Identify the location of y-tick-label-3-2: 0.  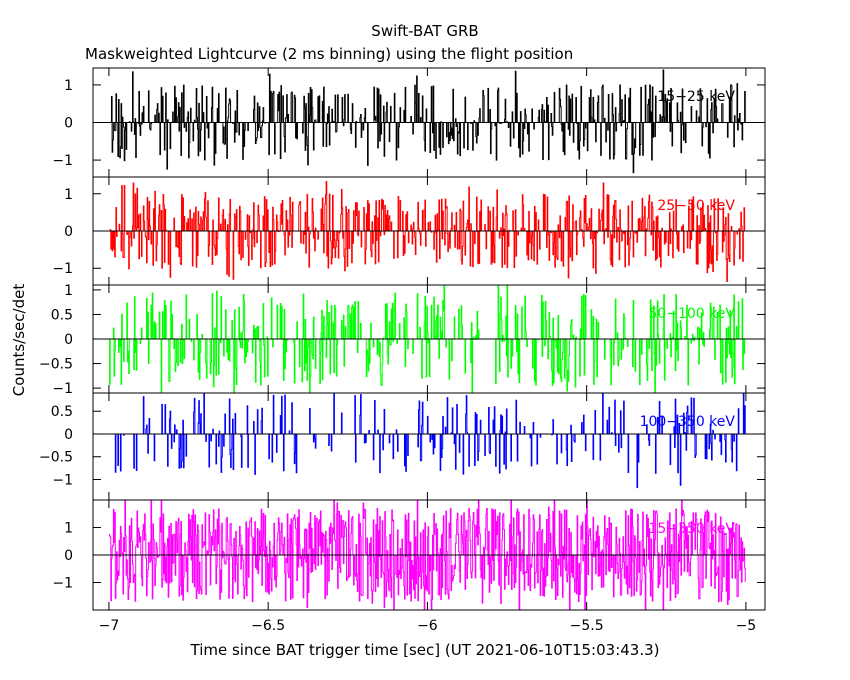
(68, 340).